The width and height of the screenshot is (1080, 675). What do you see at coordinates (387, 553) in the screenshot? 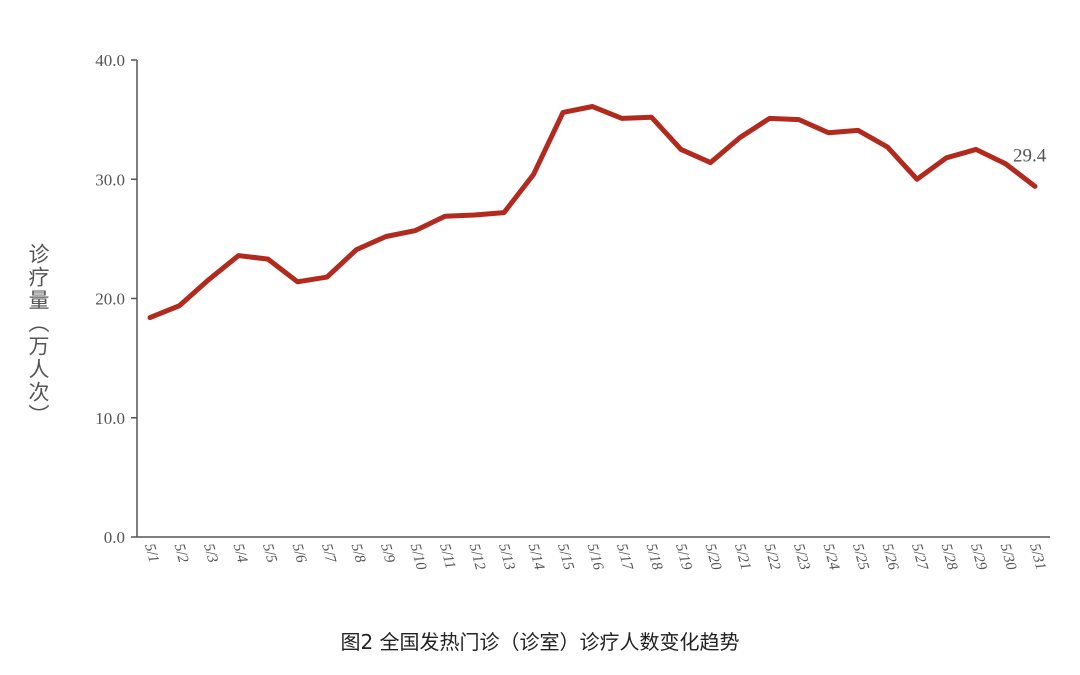
I see `x-tick-label: 5/9` at bounding box center [387, 553].